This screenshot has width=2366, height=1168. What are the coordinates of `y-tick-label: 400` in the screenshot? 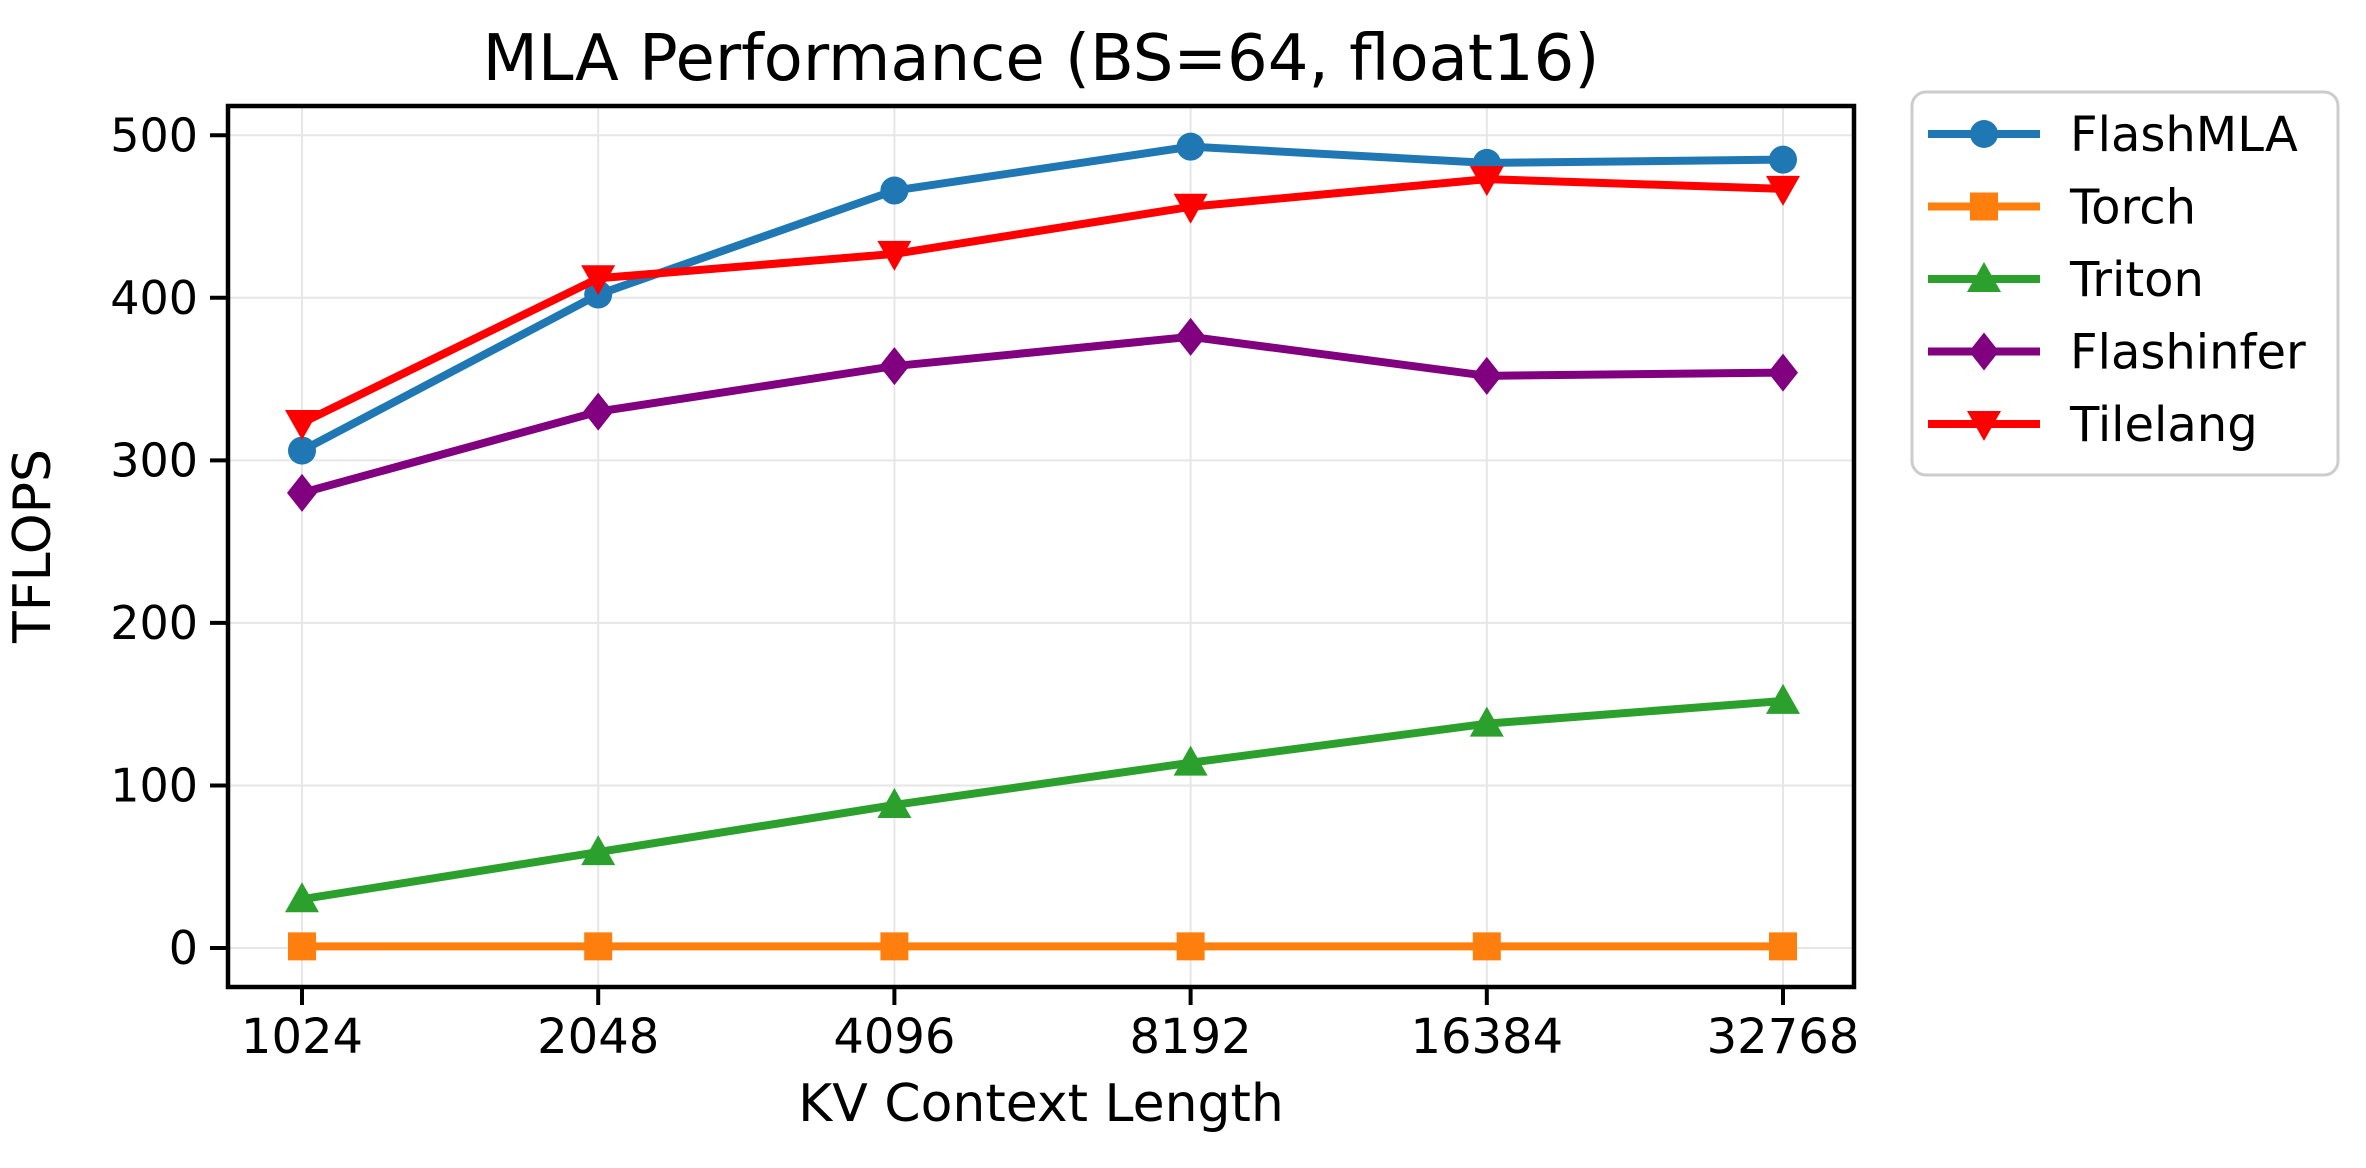 It's located at (154, 298).